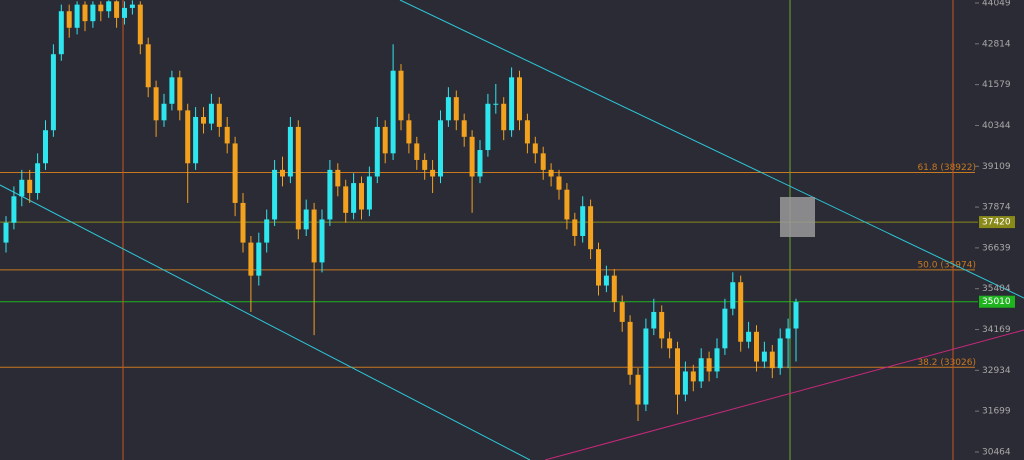 The width and height of the screenshot is (1024, 460). What do you see at coordinates (996, 126) in the screenshot?
I see `y-tick-label: 40344` at bounding box center [996, 126].